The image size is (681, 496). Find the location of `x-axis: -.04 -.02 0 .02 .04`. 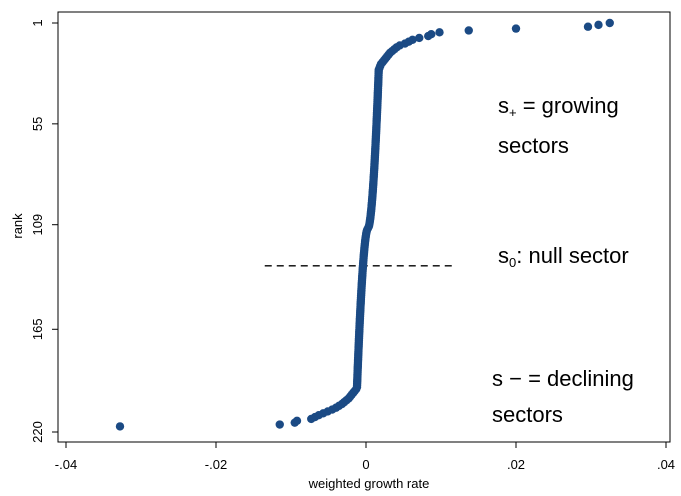

x-axis: -.04 -.02 0 .02 .04 is located at coordinates (365, 457).